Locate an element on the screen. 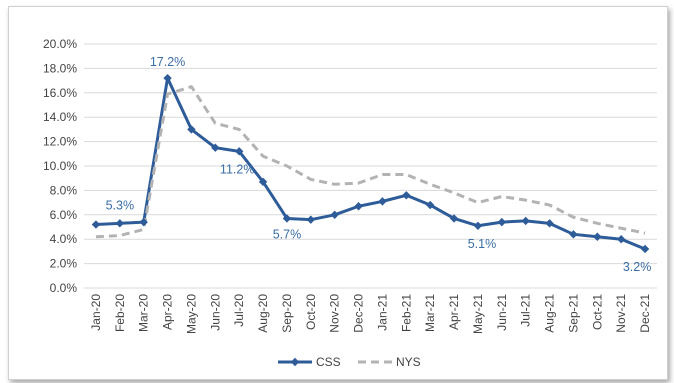 The height and width of the screenshot is (383, 674). y-tick-label: 20.0% is located at coordinates (60, 44).